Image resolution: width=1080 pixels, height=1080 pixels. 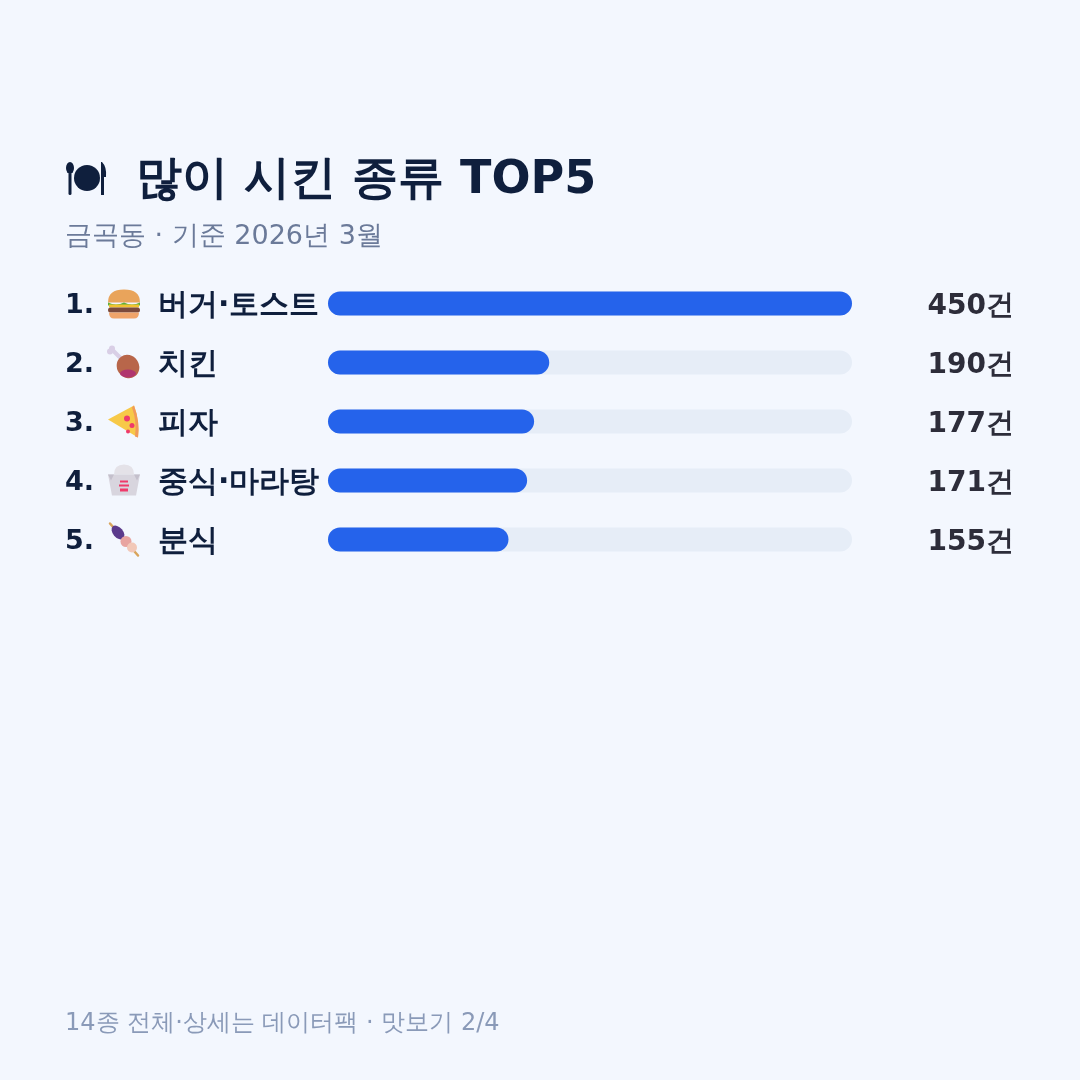 I want to click on data-label: 450건, so click(x=970, y=304).